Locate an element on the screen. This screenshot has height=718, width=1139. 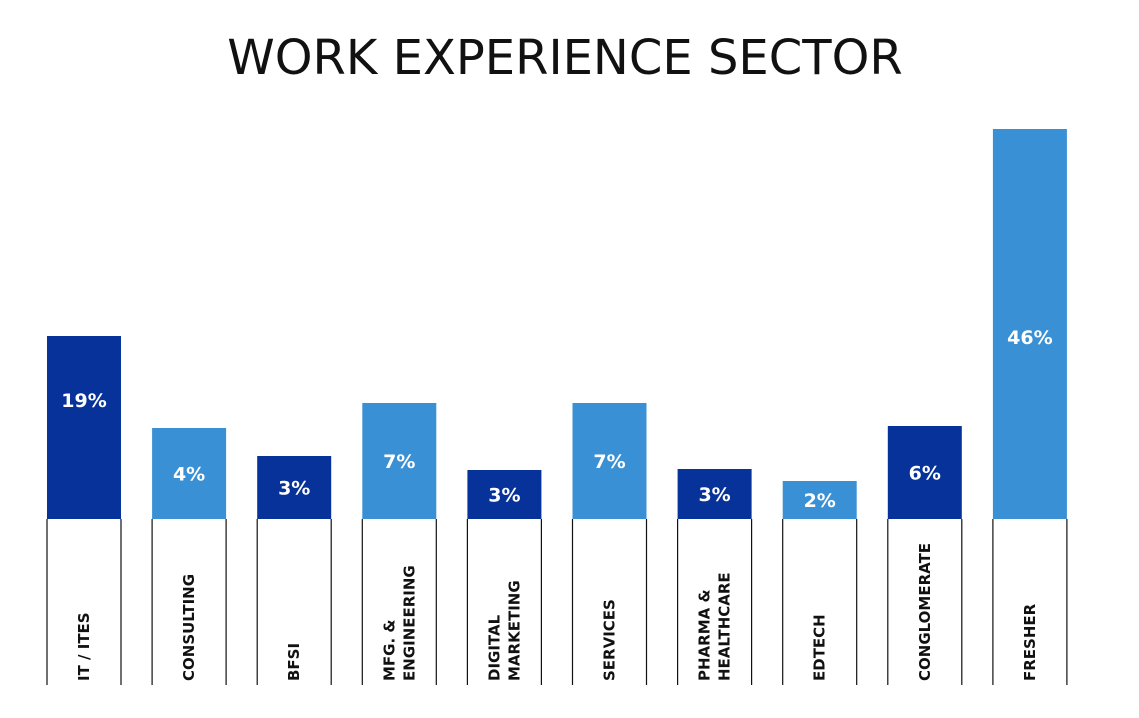
category-label-line-8-0: CONGLOMERATE is located at coordinates (925, 612).